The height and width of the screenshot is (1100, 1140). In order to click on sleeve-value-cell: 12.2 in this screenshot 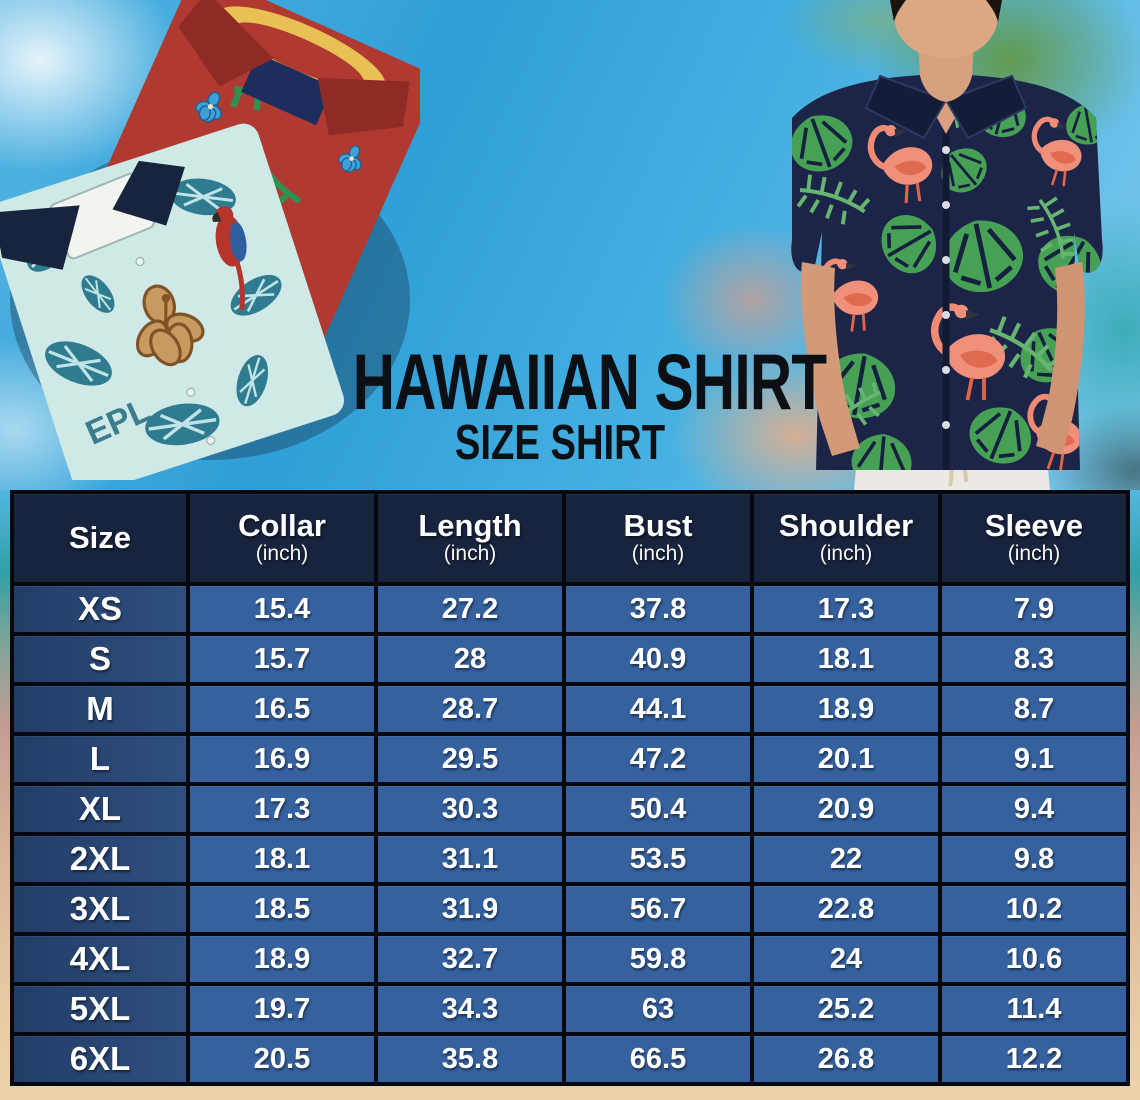, I will do `click(1034, 1059)`.